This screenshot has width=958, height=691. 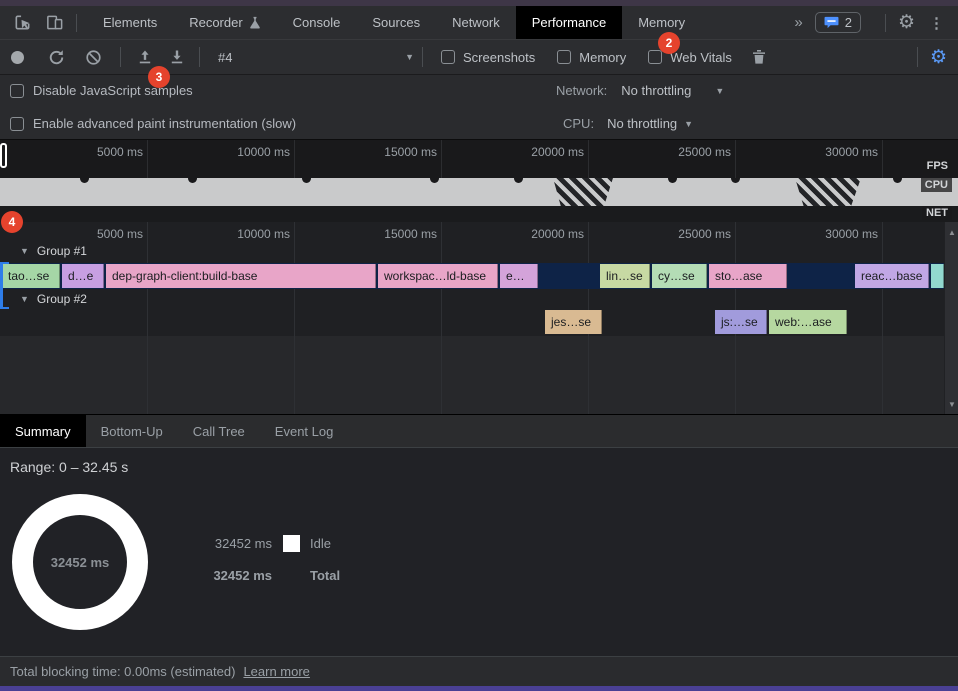 I want to click on cpu-throttle-value: No throttling, so click(x=642, y=123).